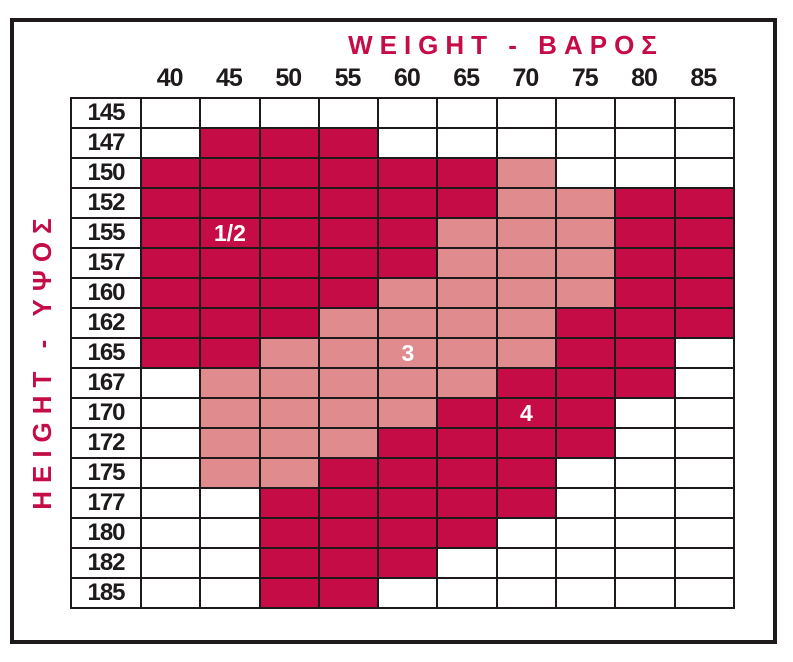 The width and height of the screenshot is (793, 662). What do you see at coordinates (402, 383) in the screenshot?
I see `table-row: 167` at bounding box center [402, 383].